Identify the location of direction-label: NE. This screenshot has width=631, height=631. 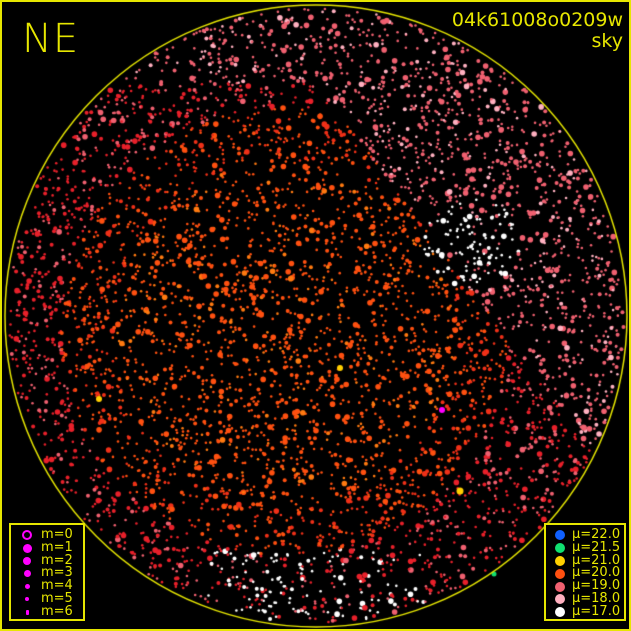
(51, 39).